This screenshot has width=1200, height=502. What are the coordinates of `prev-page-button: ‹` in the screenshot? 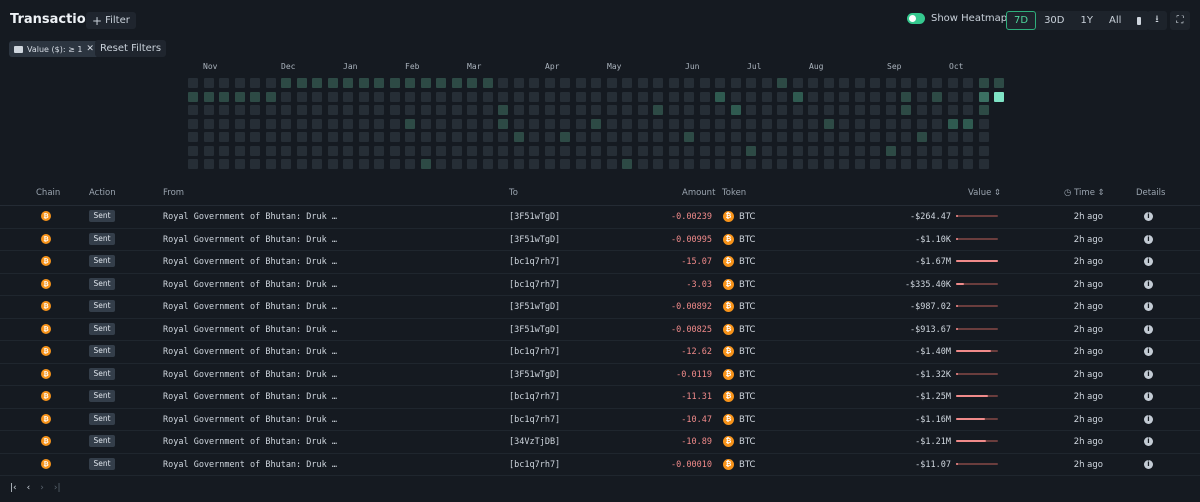 It's located at (28, 488).